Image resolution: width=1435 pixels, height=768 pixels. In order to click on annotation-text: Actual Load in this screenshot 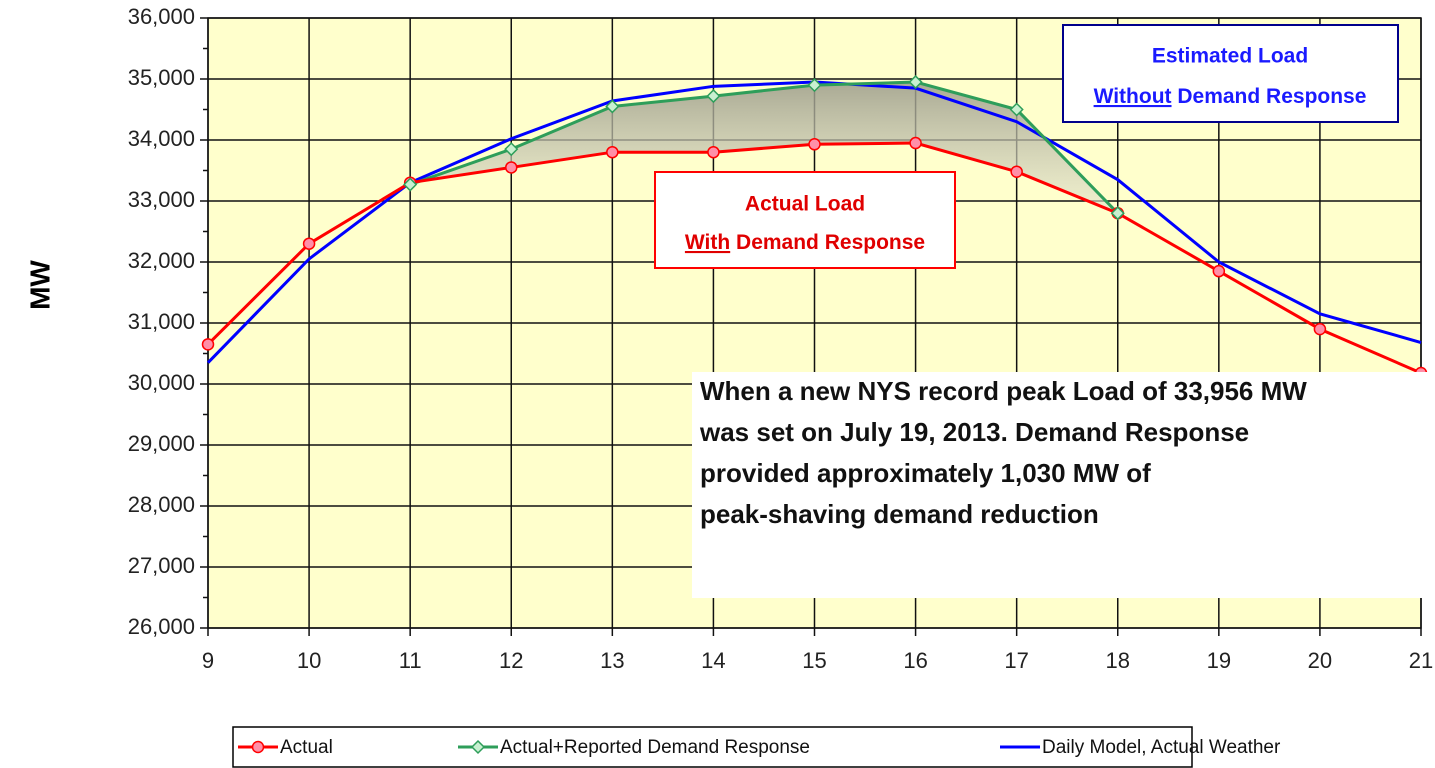, I will do `click(805, 204)`.